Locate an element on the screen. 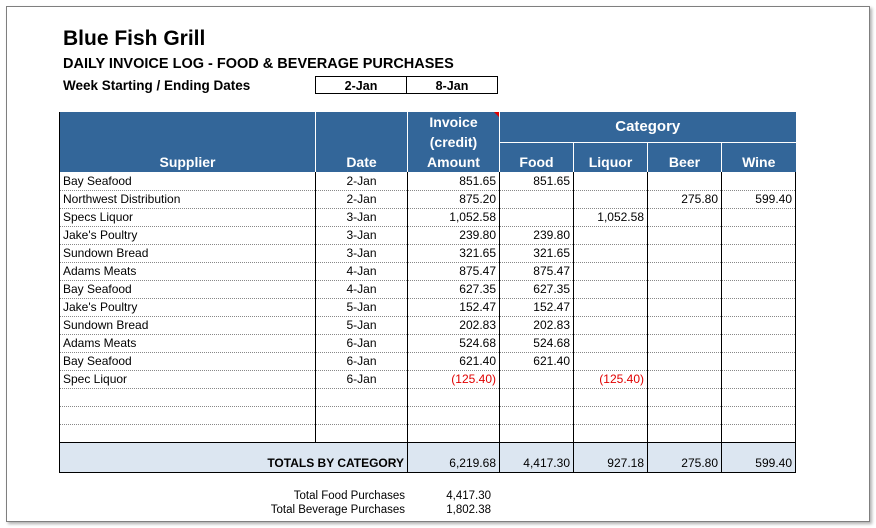  amount-cell: 524.68 is located at coordinates (453, 343).